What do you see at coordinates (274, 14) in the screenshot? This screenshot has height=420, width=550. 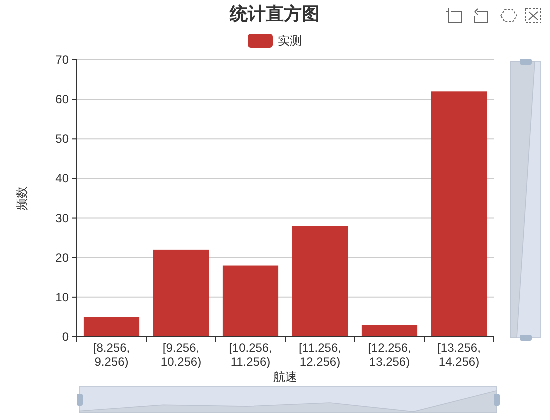 I see `chart-title: 统计直方图` at bounding box center [274, 14].